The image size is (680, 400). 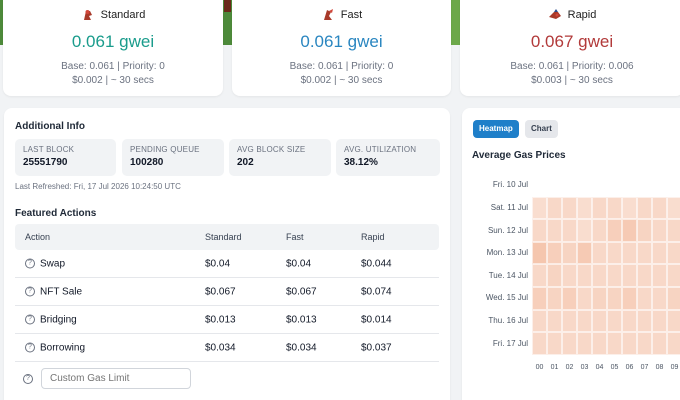 I want to click on fast-cost-time: $0.002 | ~ 30 secs, so click(x=341, y=80).